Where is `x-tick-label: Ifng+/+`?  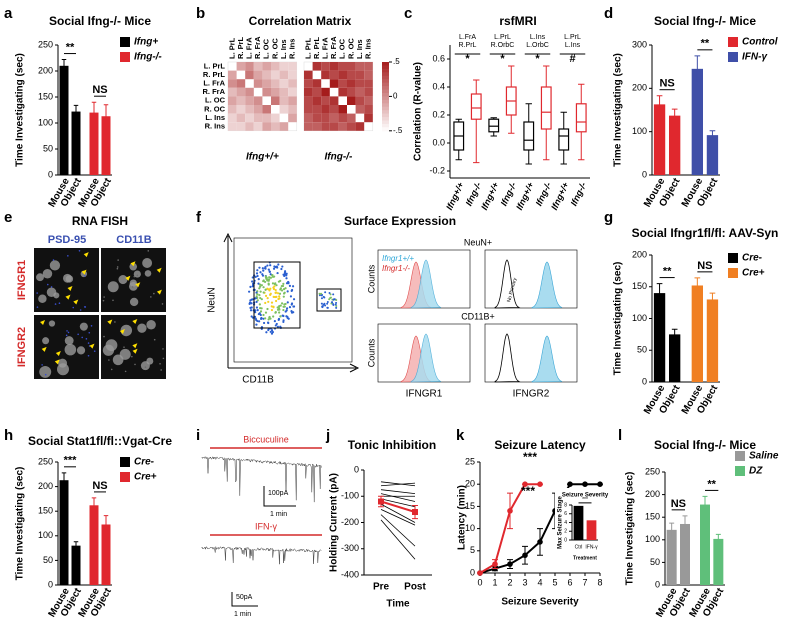
x-tick-label: Ifng+/+ is located at coordinates (455, 196).